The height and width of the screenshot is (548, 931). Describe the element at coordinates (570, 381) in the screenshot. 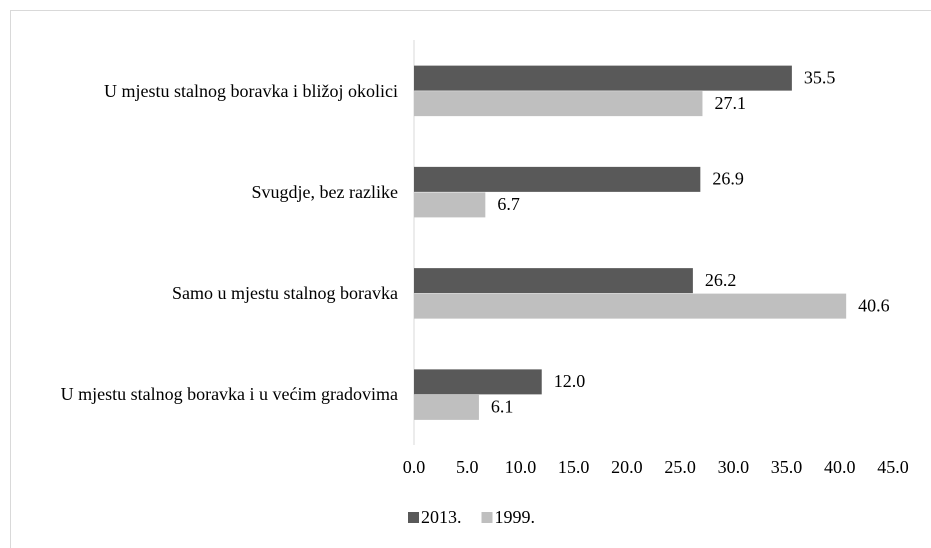

I see `data-label: 12.0` at that location.